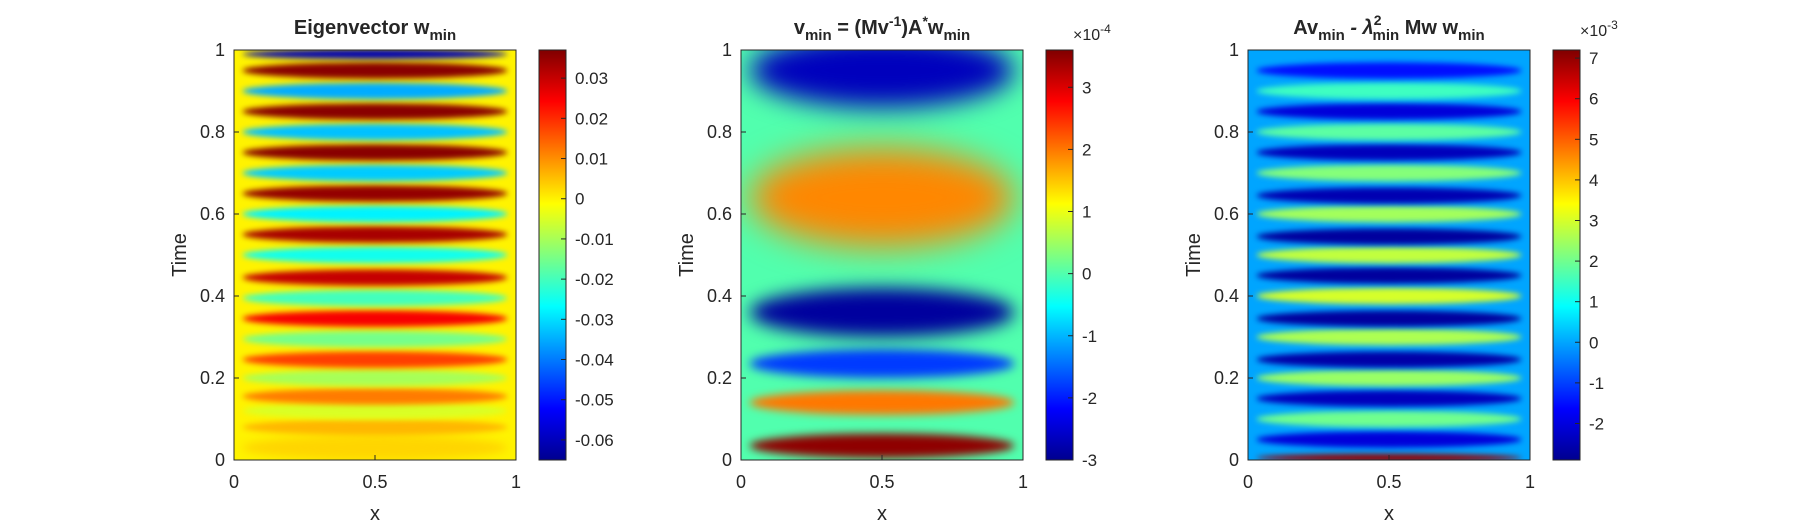 Image resolution: width=1800 pixels, height=525 pixels. Describe the element at coordinates (594, 279) in the screenshot. I see `colorbar-tick-label: -0.02` at that location.